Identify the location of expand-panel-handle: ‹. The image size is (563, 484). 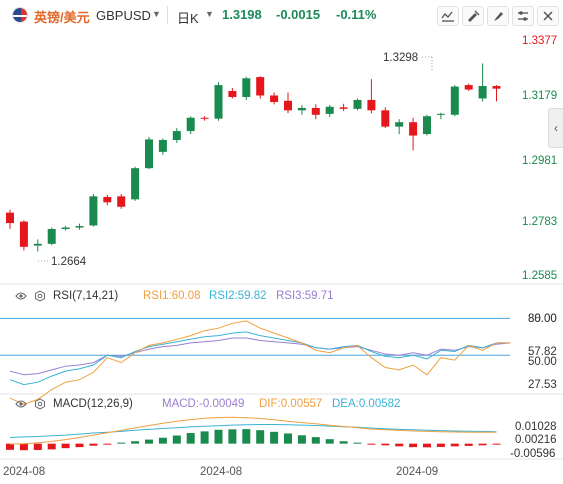
(555, 128).